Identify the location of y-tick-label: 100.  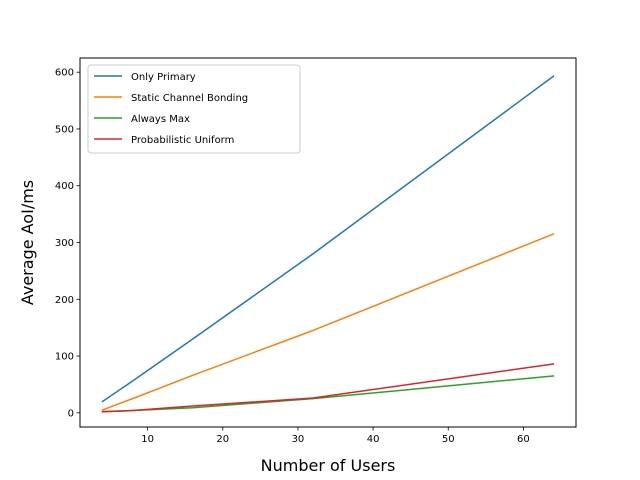
(64, 357).